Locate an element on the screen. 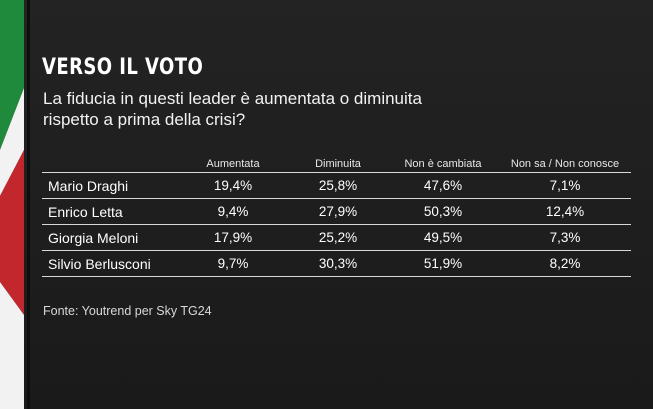 The width and height of the screenshot is (653, 409). value-aumentata: 9,4% is located at coordinates (233, 211).